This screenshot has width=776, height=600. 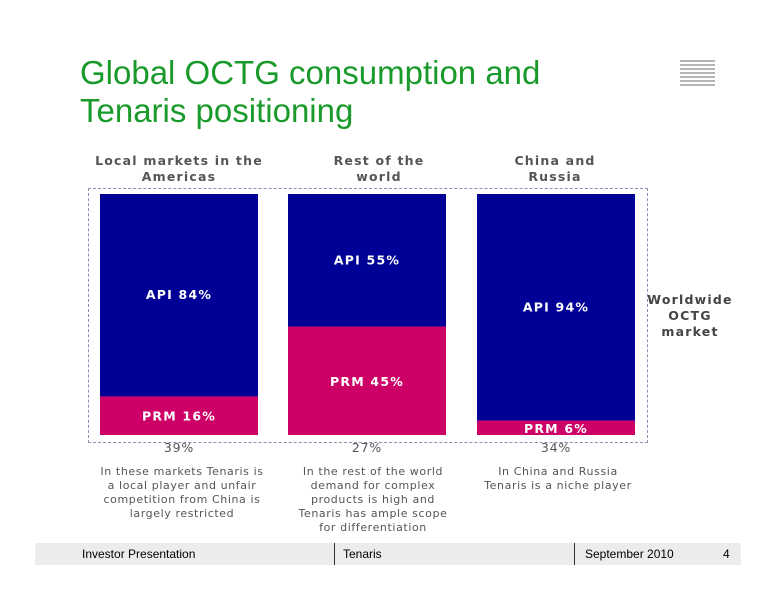 I want to click on bar-api-label: API 84%, so click(x=179, y=294).